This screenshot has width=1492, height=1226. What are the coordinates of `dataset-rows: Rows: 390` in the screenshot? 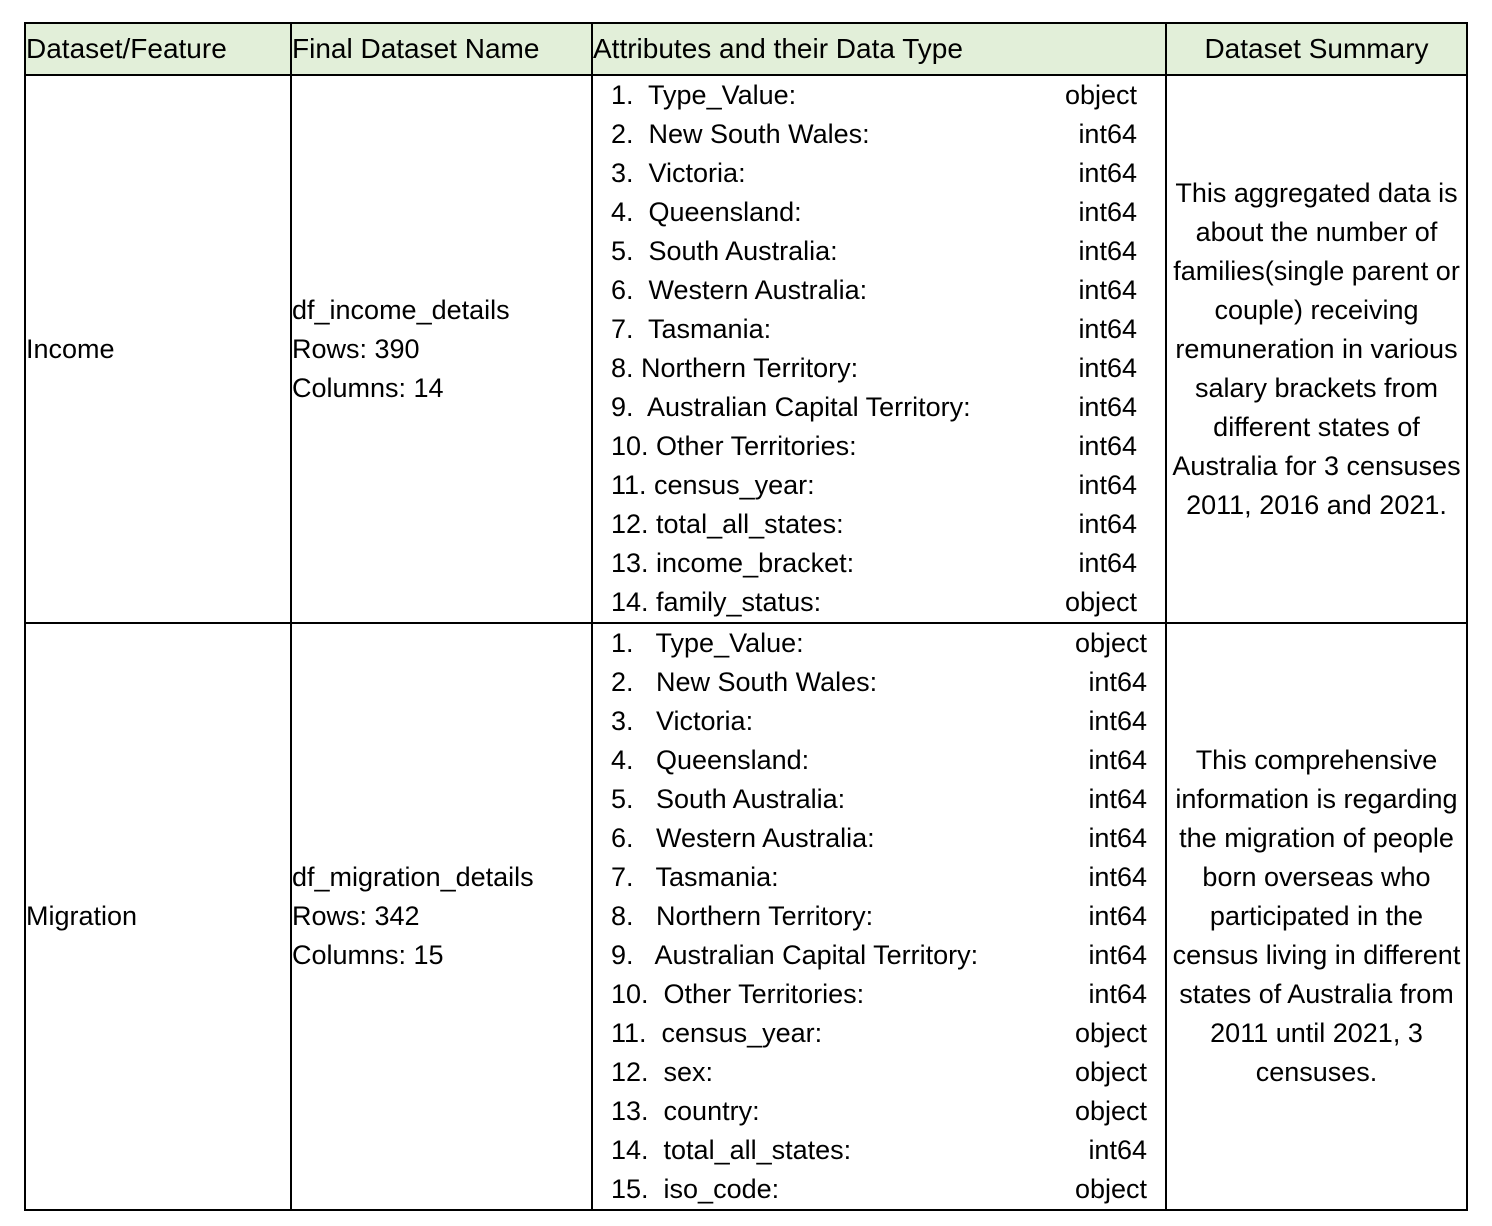 It's located at (356, 348).